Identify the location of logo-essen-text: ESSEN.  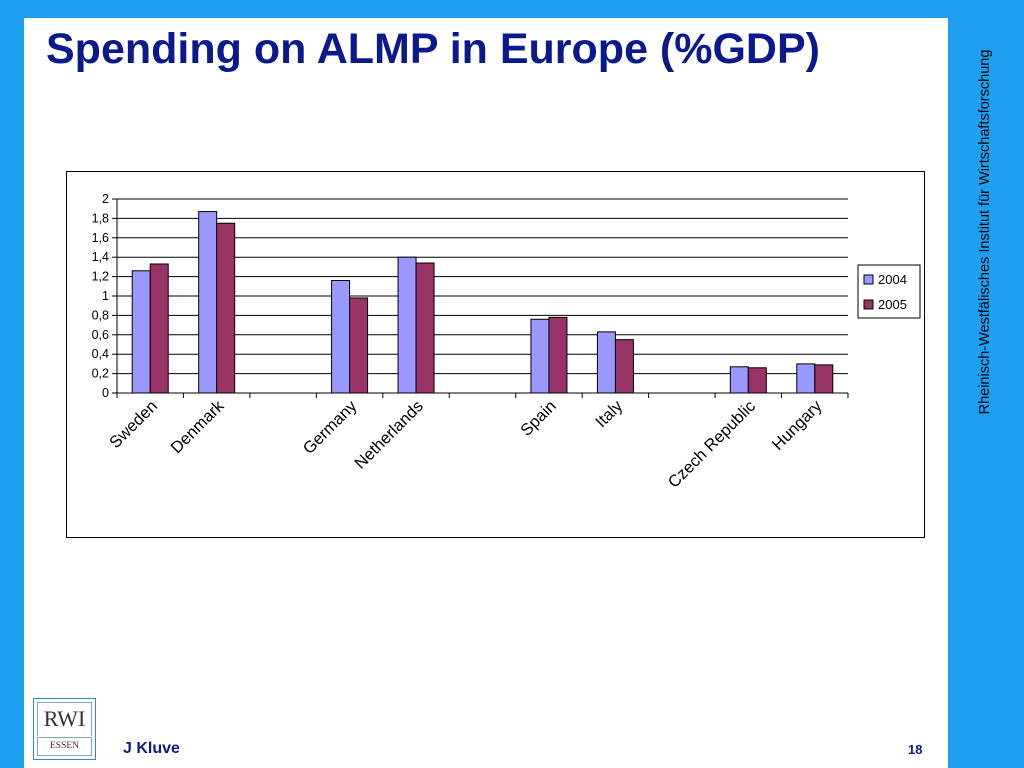
(64, 746).